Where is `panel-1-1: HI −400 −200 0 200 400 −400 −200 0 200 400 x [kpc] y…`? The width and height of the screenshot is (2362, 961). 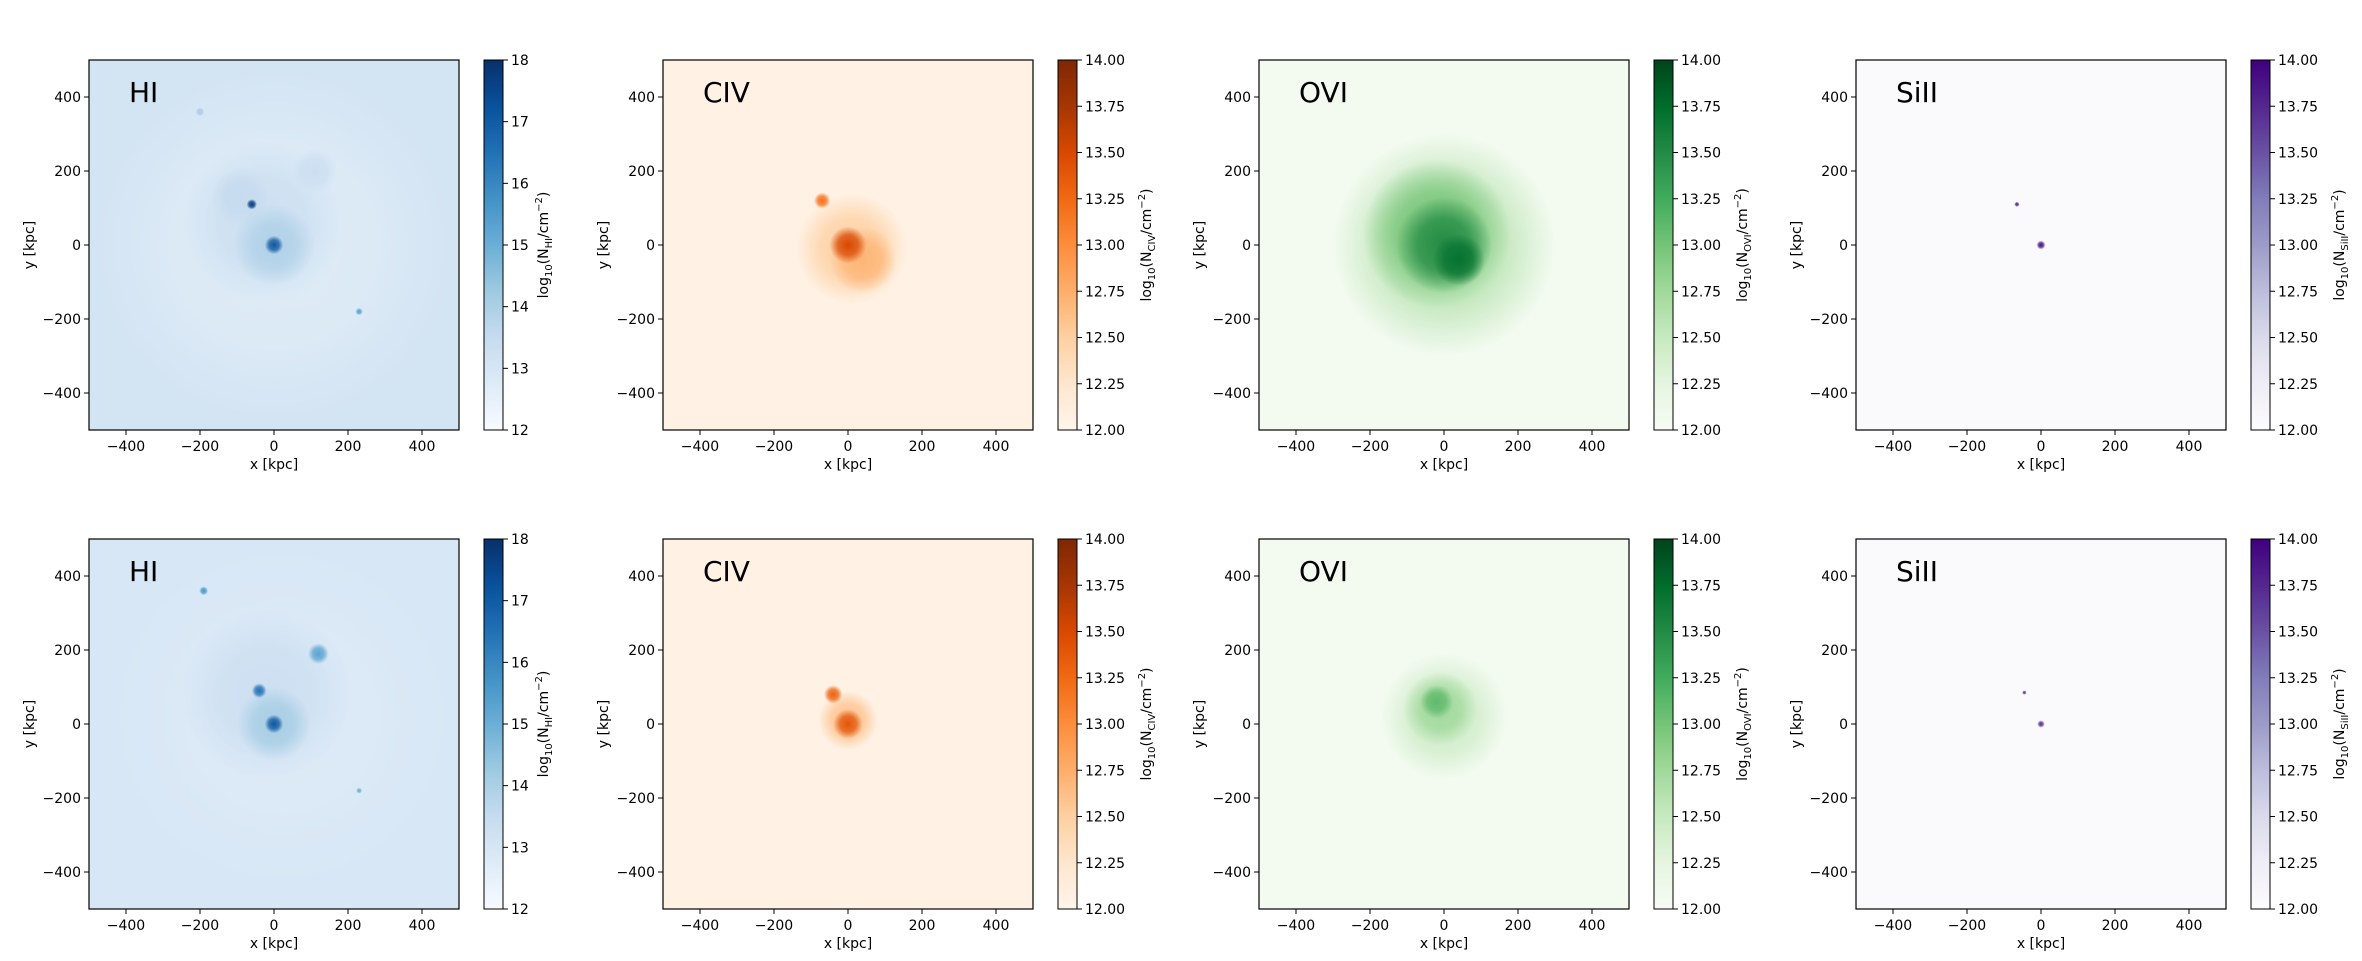 panel-1-1: HI −400 −200 0 200 400 −400 −200 0 200 400 x [kpc] y… is located at coordinates (288, 263).